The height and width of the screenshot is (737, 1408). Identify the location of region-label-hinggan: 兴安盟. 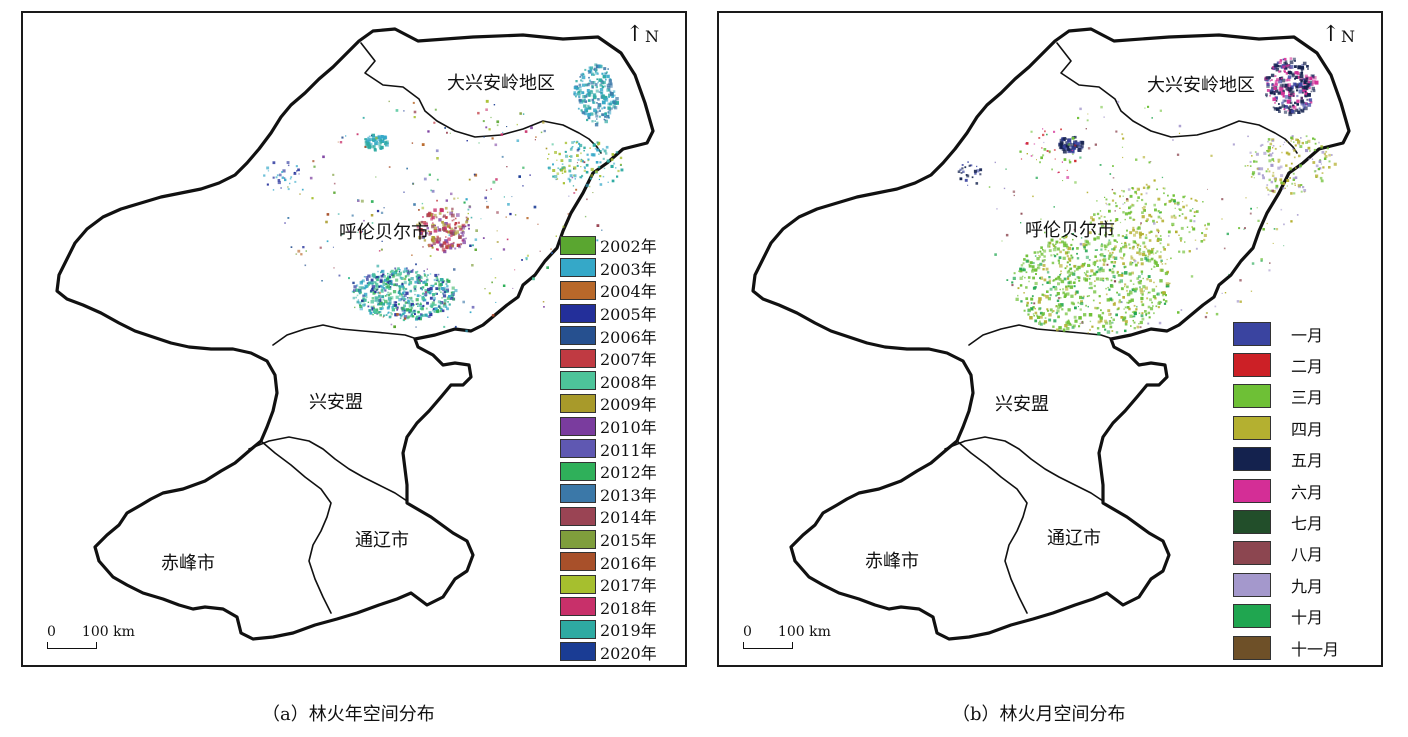
(336, 402).